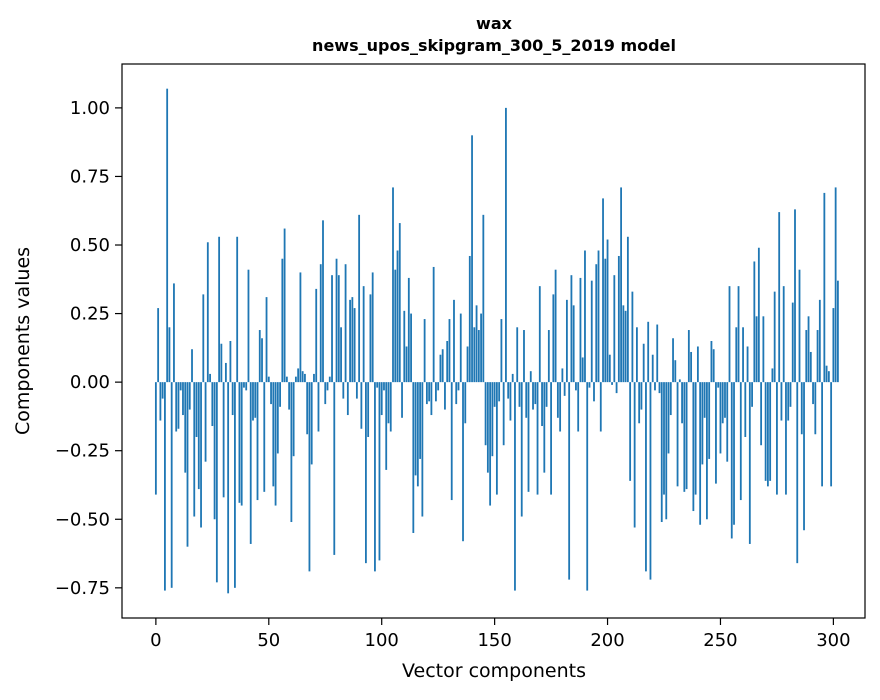  I want to click on x-axis-ticks: 0 50 100 150 200 250 300, so click(500, 634).